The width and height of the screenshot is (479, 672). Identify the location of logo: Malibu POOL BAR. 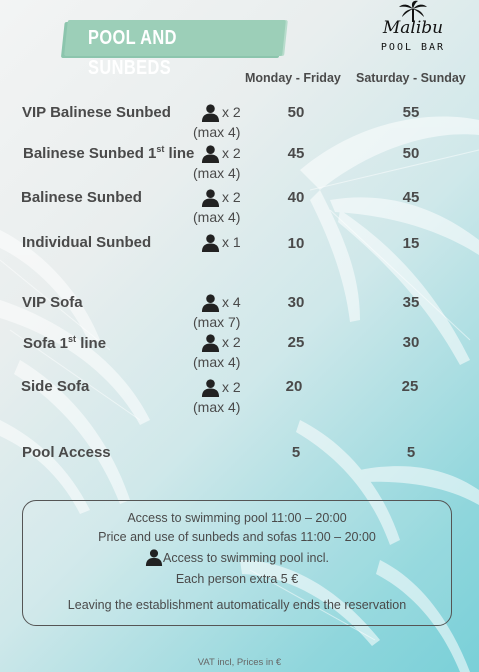
(413, 31).